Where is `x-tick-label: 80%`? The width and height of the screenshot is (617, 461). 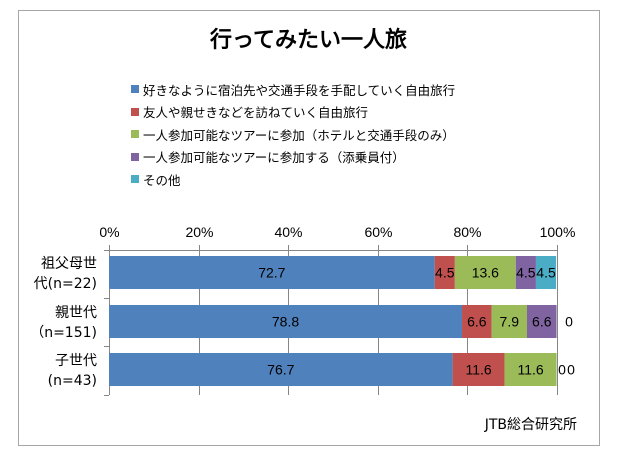 x-tick-label: 80% is located at coordinates (467, 232).